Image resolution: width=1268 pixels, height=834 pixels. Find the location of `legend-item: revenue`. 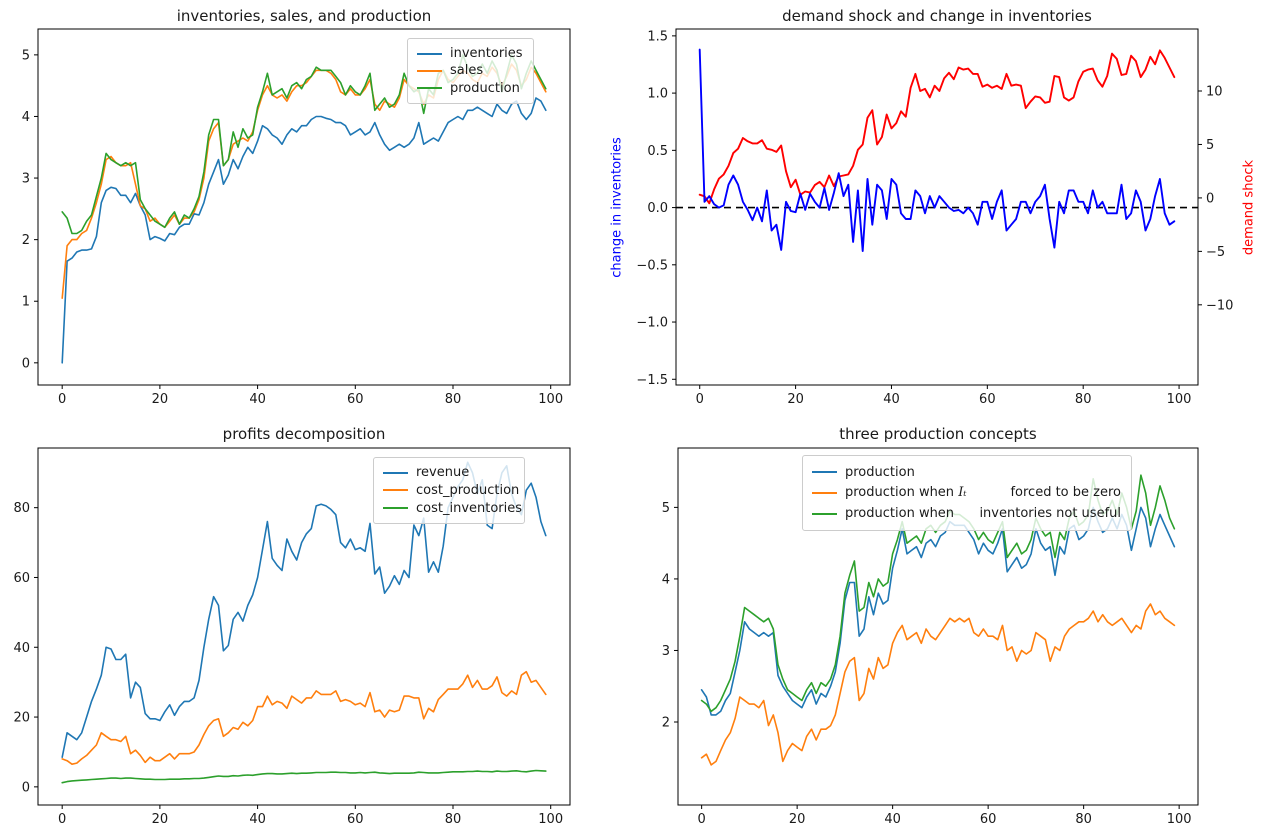

legend-item: revenue is located at coordinates (448, 472).